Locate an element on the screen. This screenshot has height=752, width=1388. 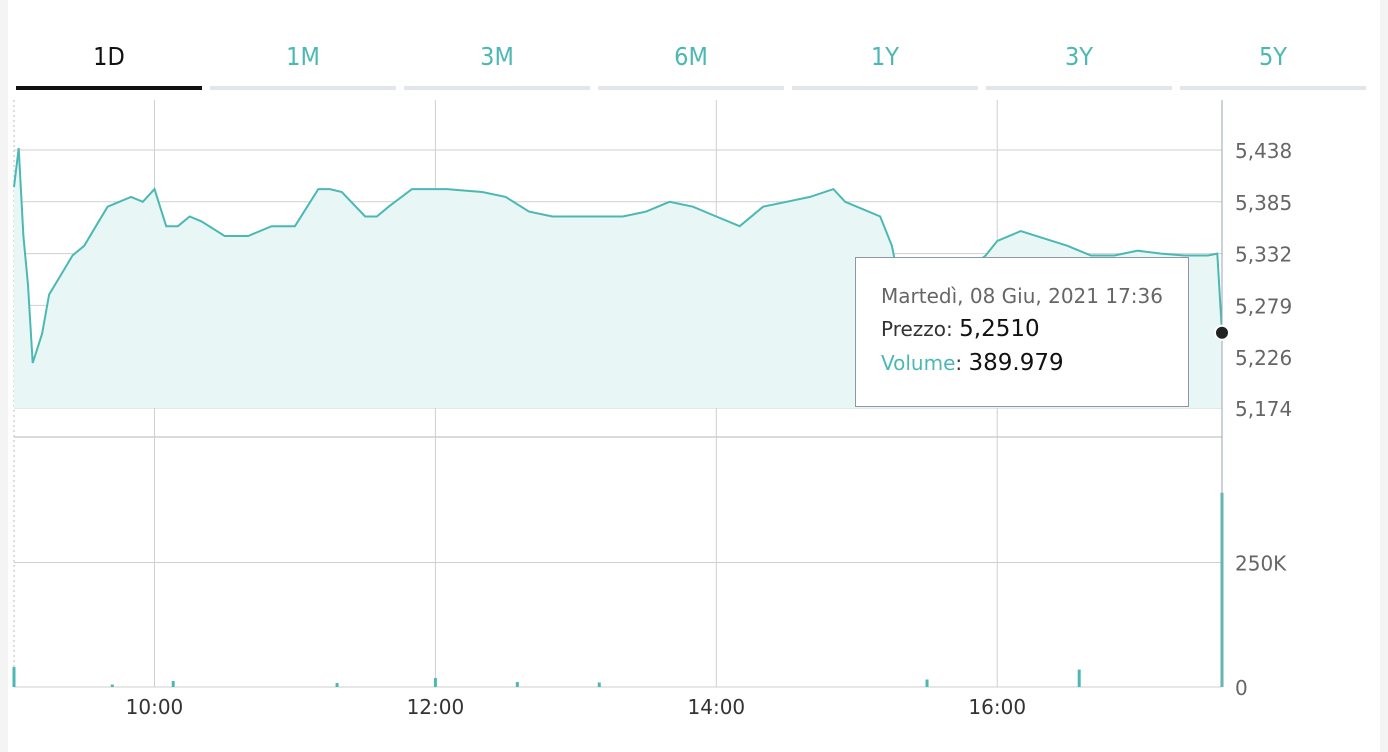
tab-1y: 1Y is located at coordinates (885, 46).